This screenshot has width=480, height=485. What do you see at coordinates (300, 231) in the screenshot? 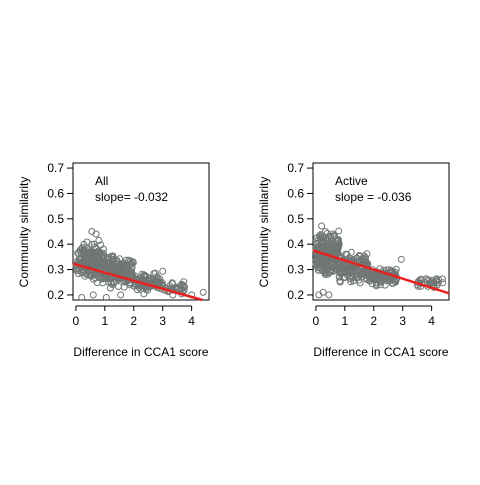
I see `y-axis: 0.2 0.3 0.4 0.5 0.6 0.7` at bounding box center [300, 231].